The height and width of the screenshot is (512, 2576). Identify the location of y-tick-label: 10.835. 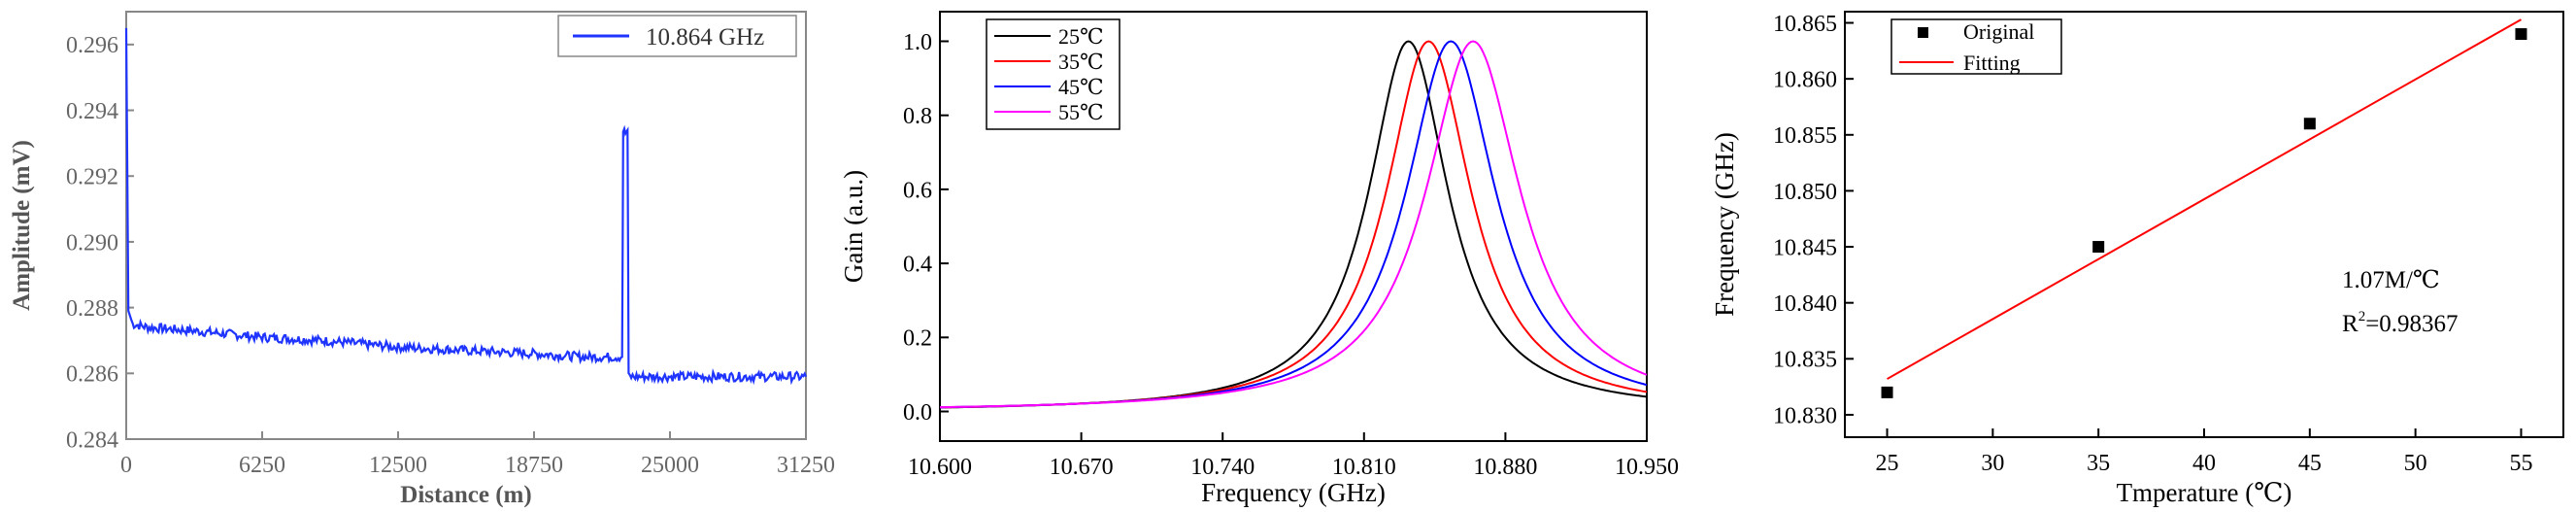
(1805, 360).